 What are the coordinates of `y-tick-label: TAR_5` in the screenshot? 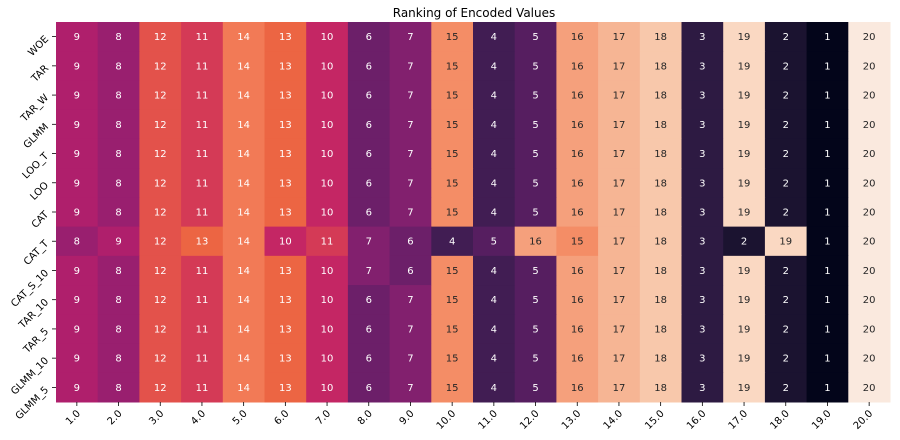 It's located at (36, 341).